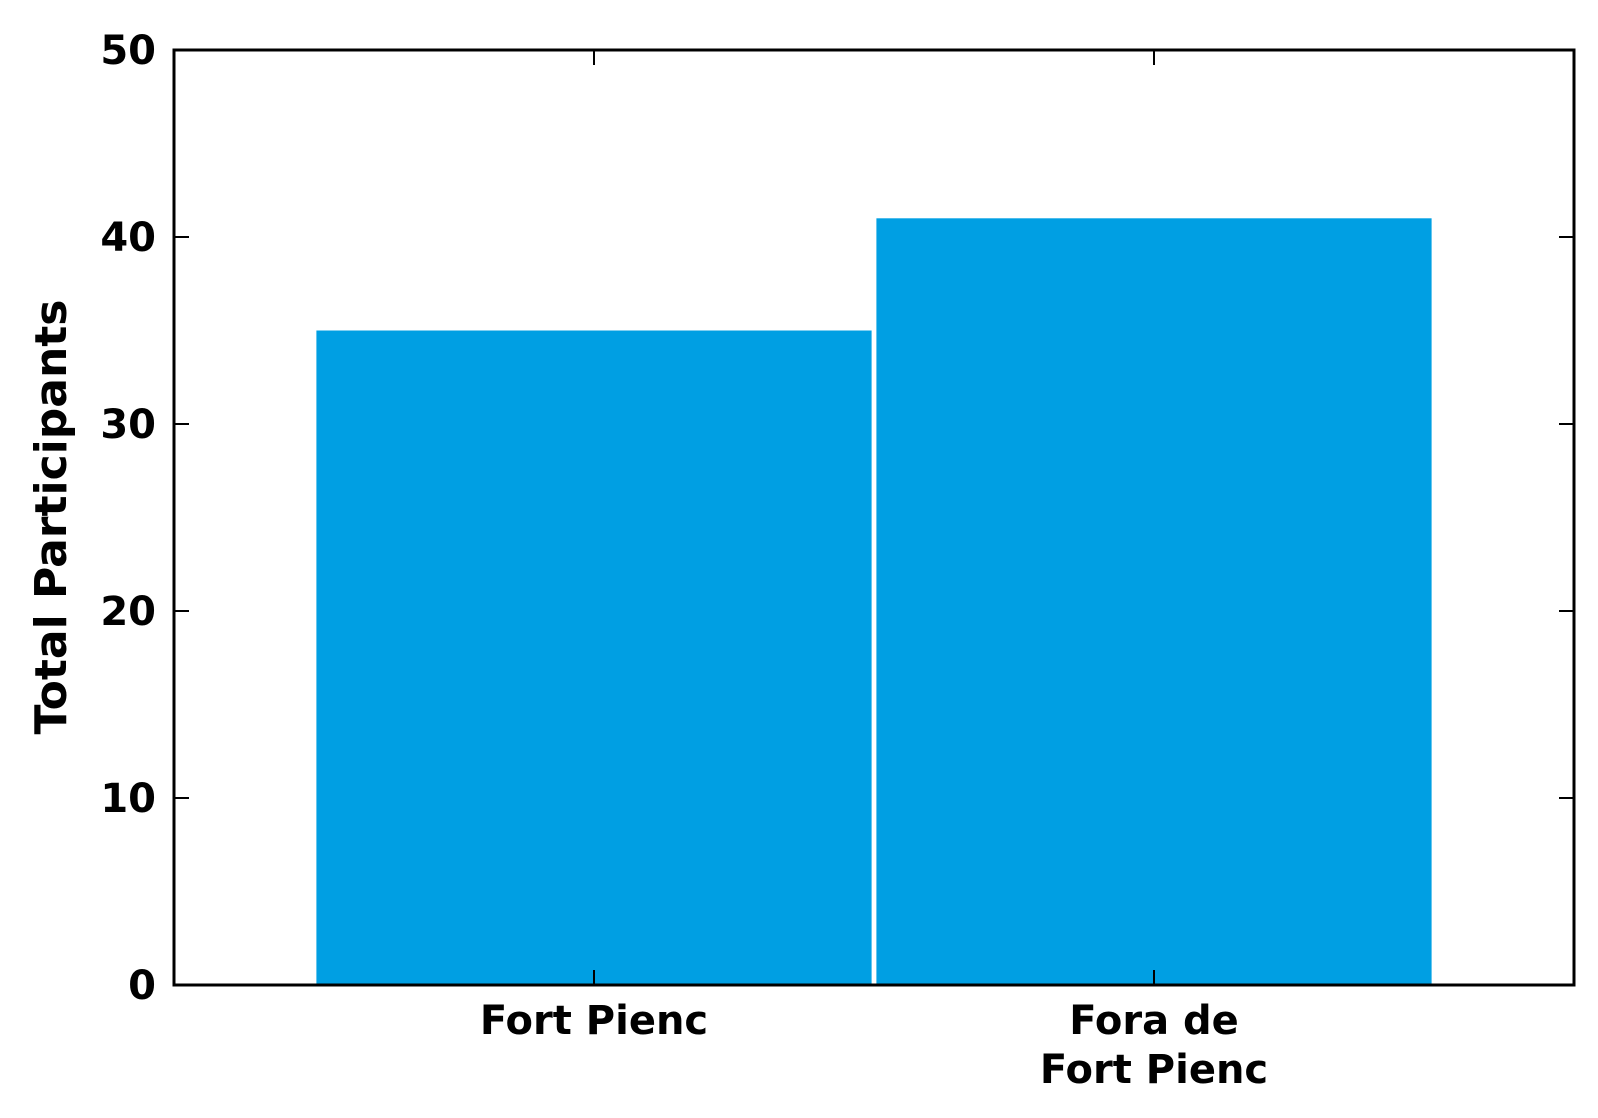 The height and width of the screenshot is (1118, 1598). I want to click on y-tick-label-1: 10, so click(128, 799).